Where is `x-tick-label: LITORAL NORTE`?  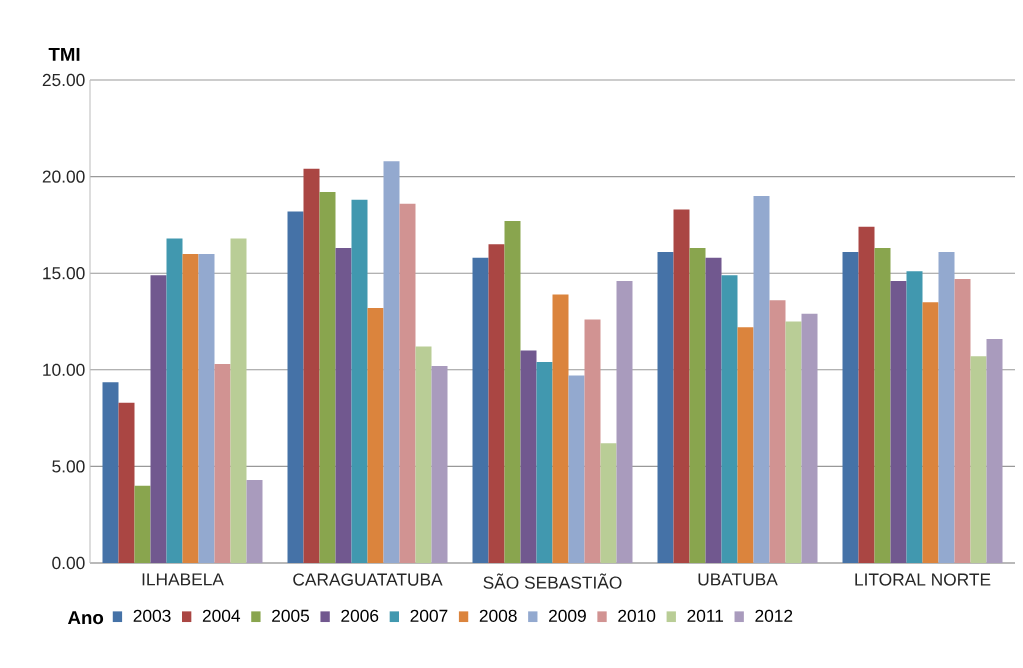 x-tick-label: LITORAL NORTE is located at coordinates (923, 579).